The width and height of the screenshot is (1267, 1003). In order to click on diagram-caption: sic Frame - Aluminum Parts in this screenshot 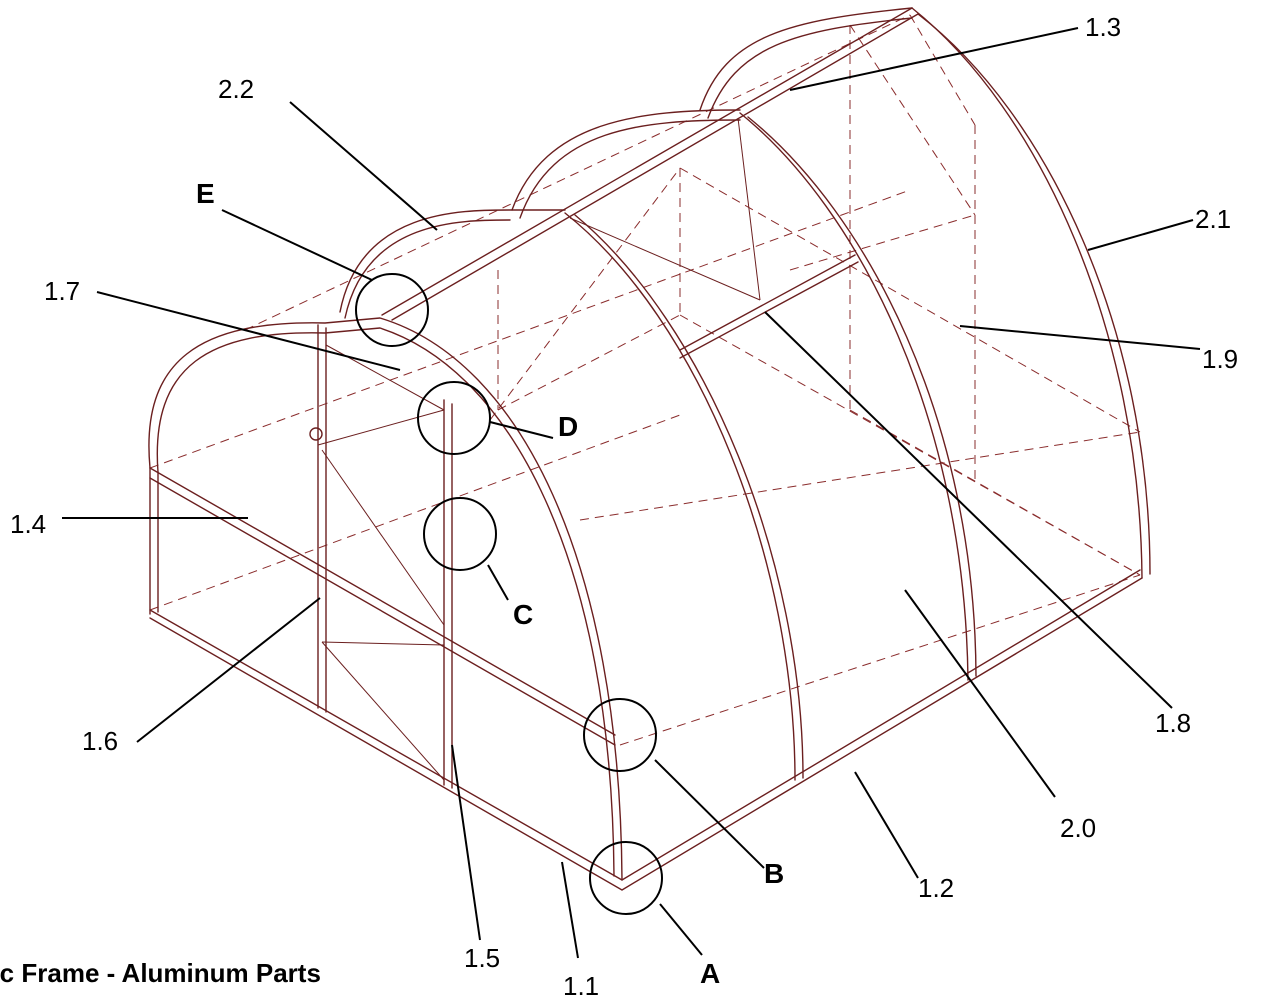, I will do `click(160, 973)`.